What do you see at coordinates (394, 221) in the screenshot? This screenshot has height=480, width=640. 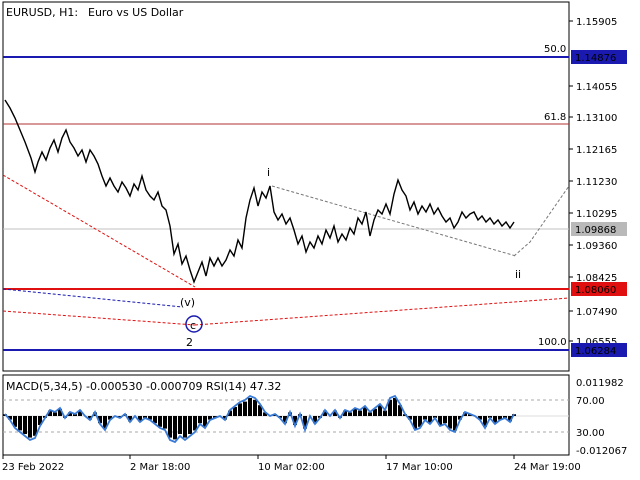 I see `wave-dashed-channel` at bounding box center [394, 221].